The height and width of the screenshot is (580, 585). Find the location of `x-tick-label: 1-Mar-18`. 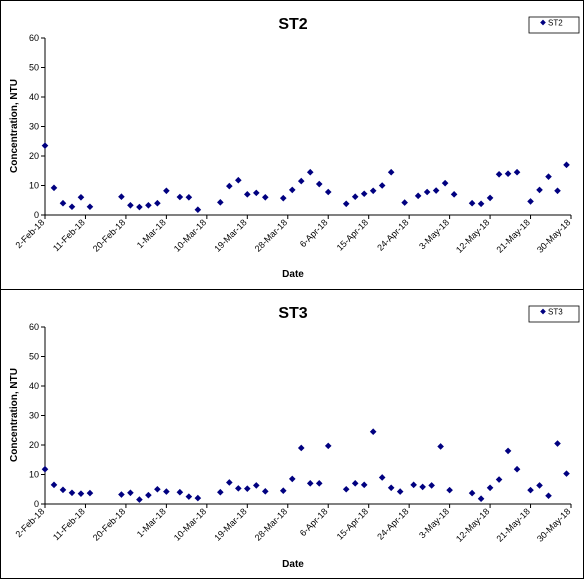

x-tick-label: 1-Mar-18 is located at coordinates (151, 522).